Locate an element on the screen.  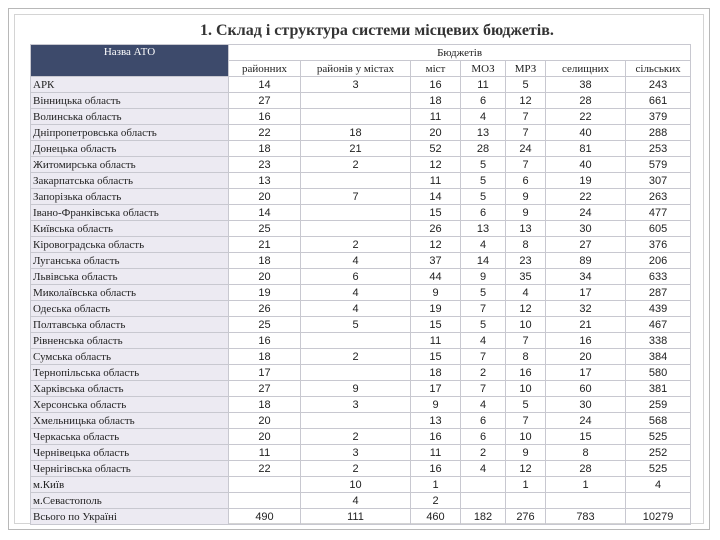
budget-count: 44 is located at coordinates (435, 276).